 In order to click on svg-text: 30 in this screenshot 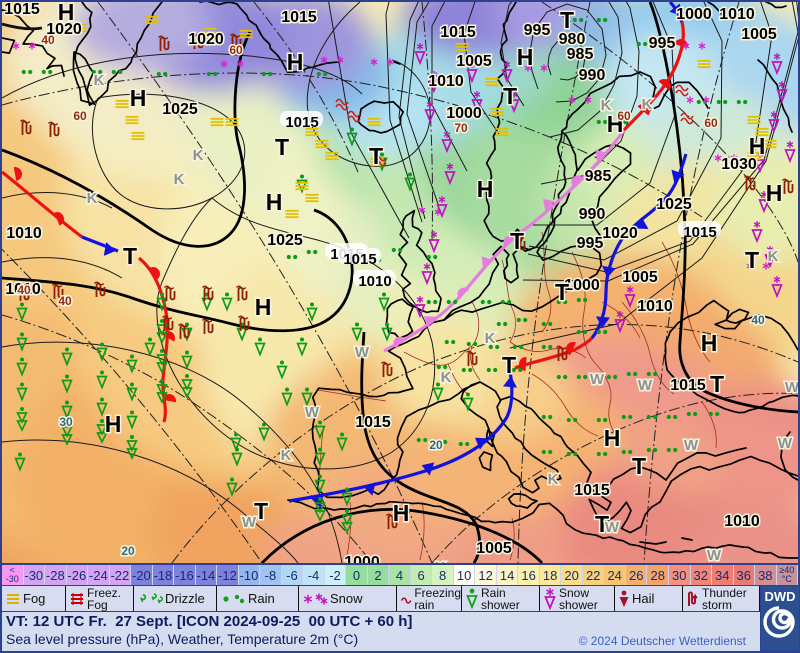, I will do `click(66, 422)`.